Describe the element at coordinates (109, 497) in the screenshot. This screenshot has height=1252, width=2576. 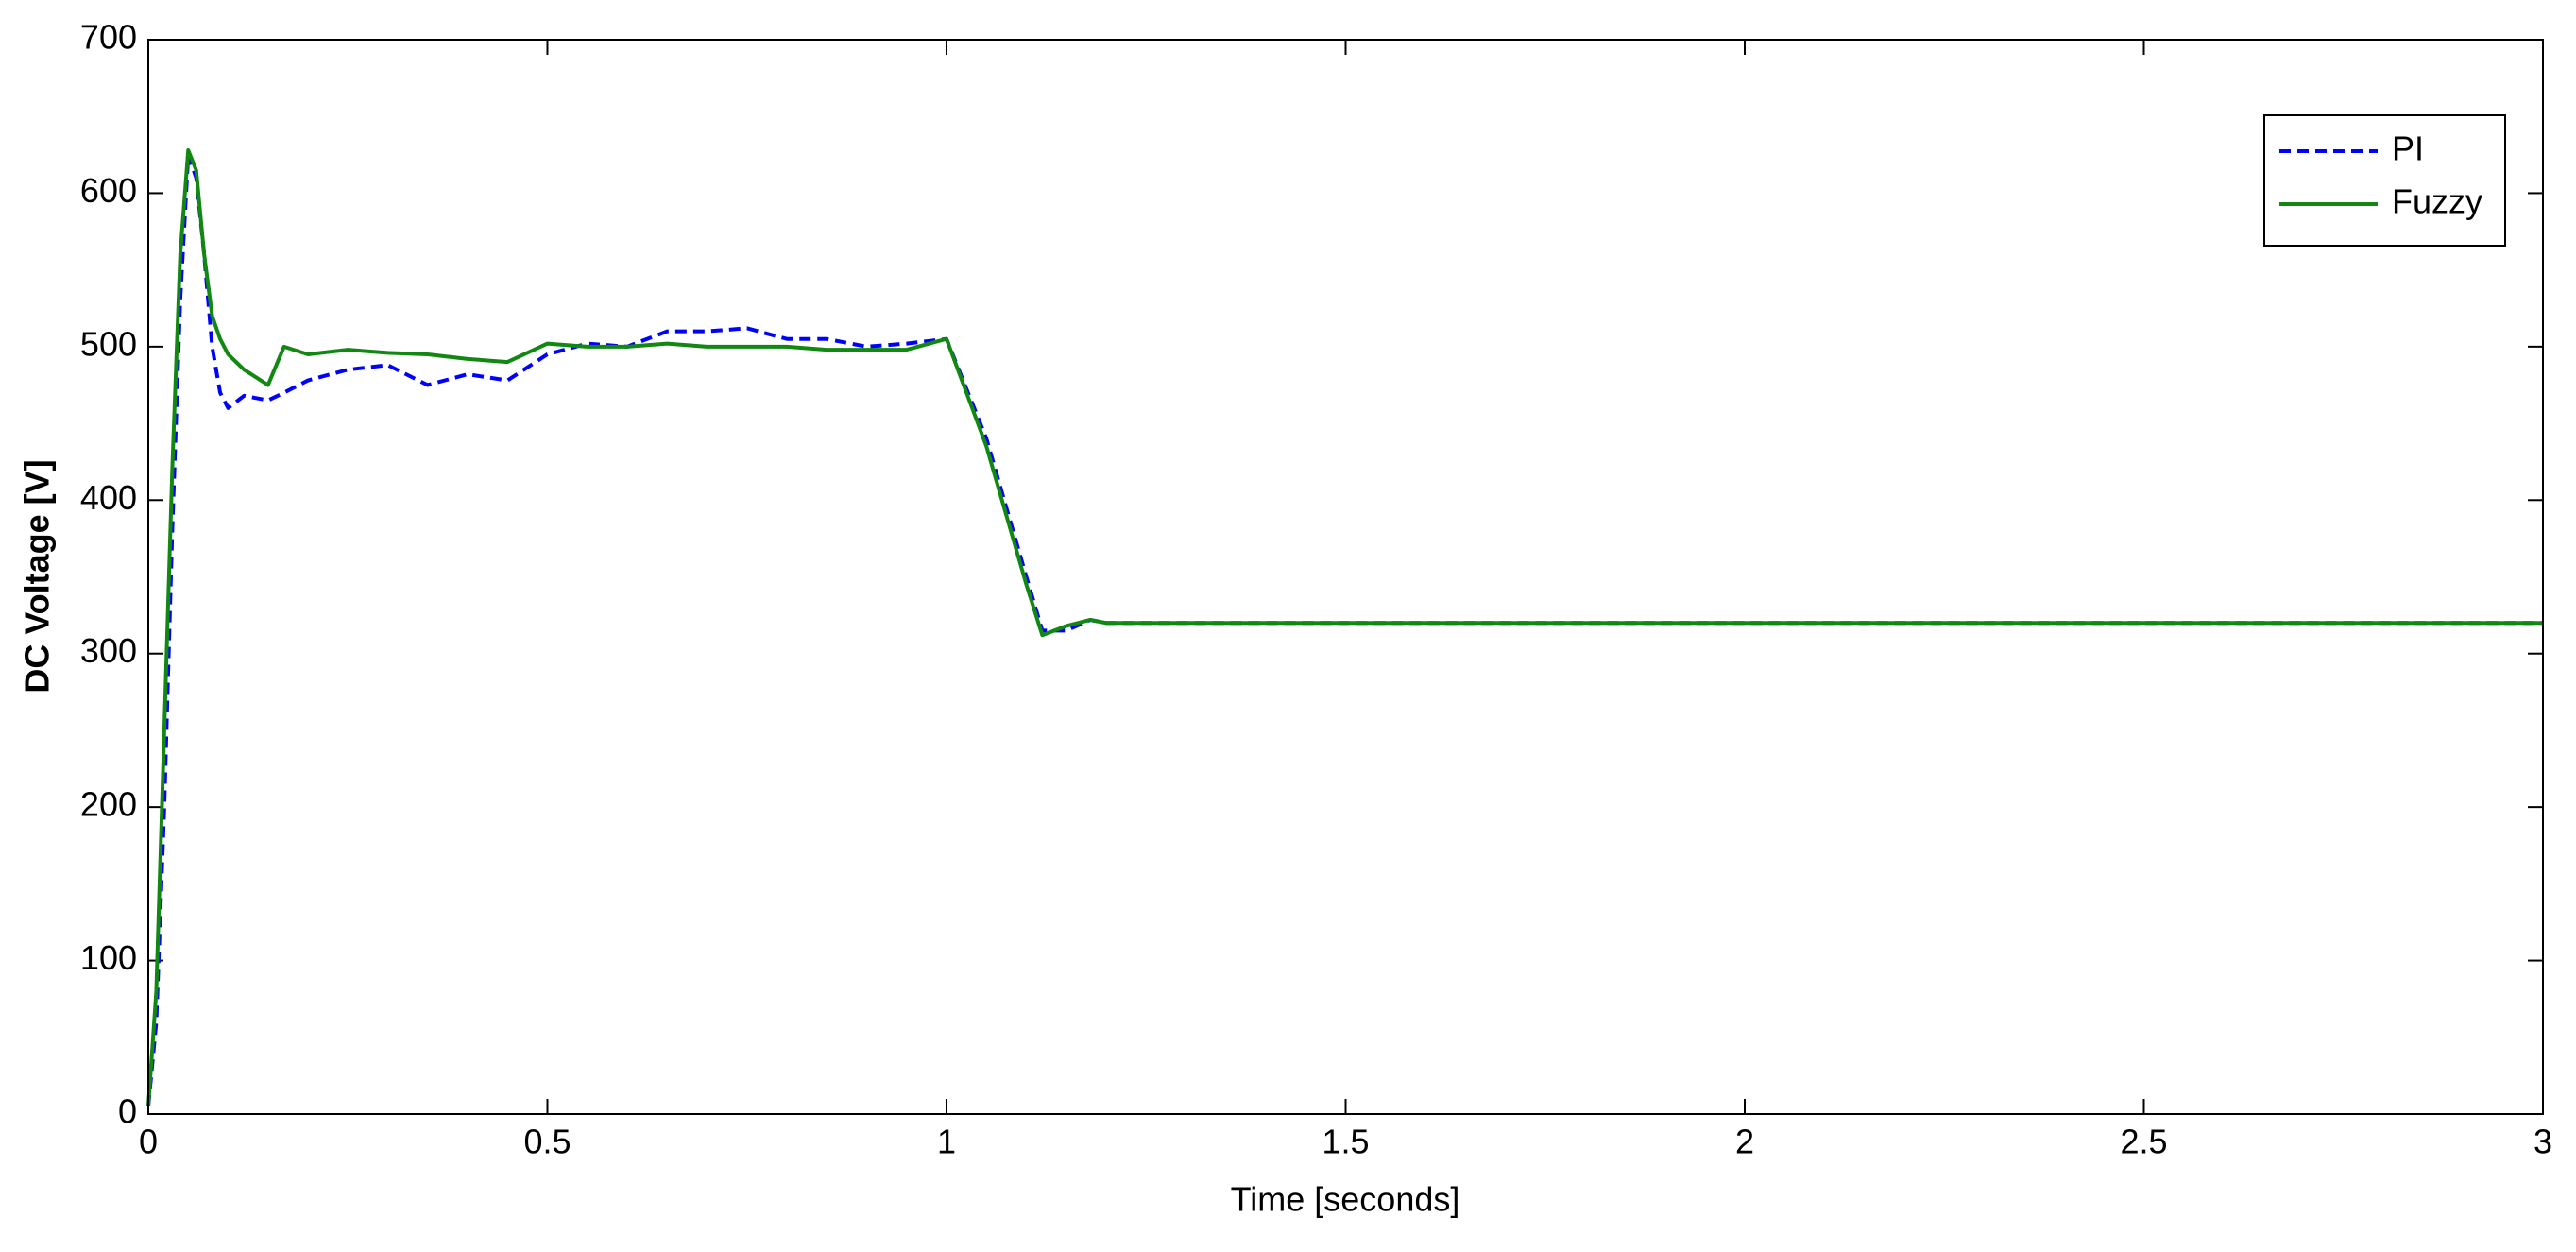
I see `y-tick-label: 400` at that location.